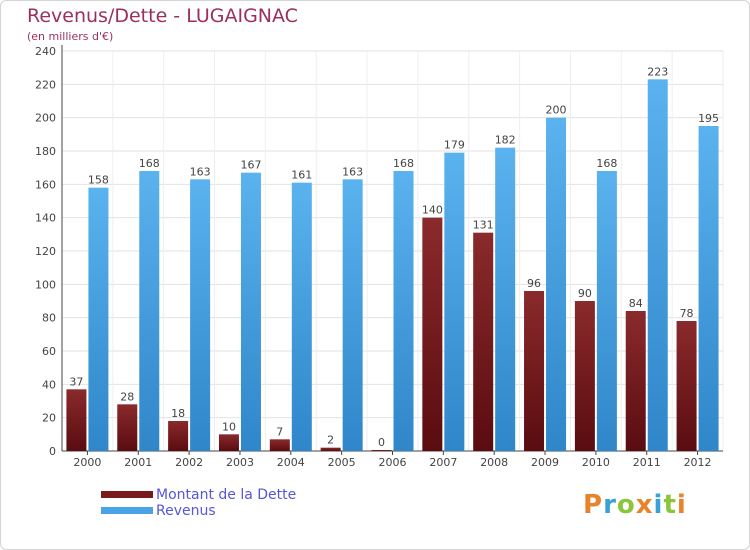 The image size is (750, 550). I want to click on bar-dette-2007, so click(432, 334).